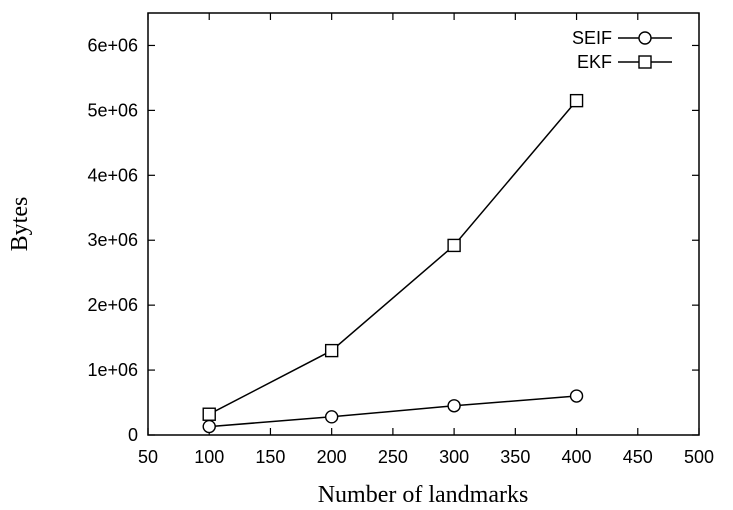 Image resolution: width=733 pixels, height=510 pixels. I want to click on legend-label-seif: SEIF, so click(592, 38).